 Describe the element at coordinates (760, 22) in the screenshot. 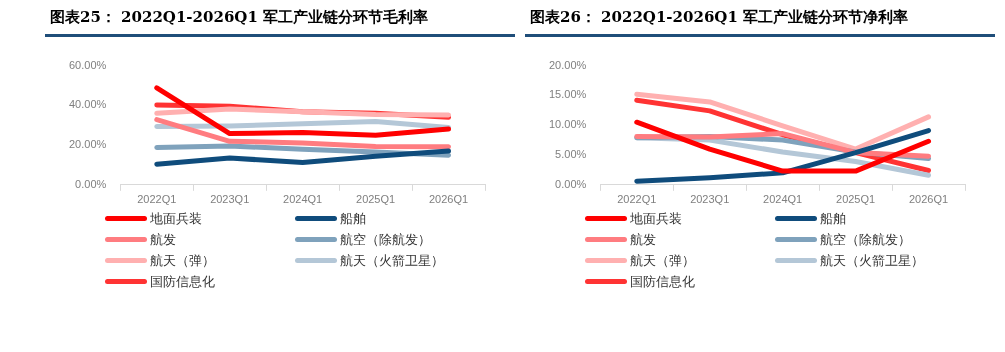

I see `chart-title: 图表26： 2022Q1-2026Q1 军工产业链分环节净利率` at that location.